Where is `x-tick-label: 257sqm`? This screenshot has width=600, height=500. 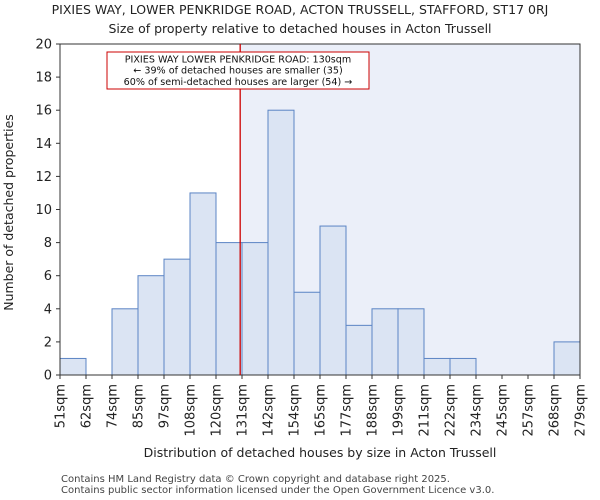 x-tick-label: 257sqm is located at coordinates (529, 410).